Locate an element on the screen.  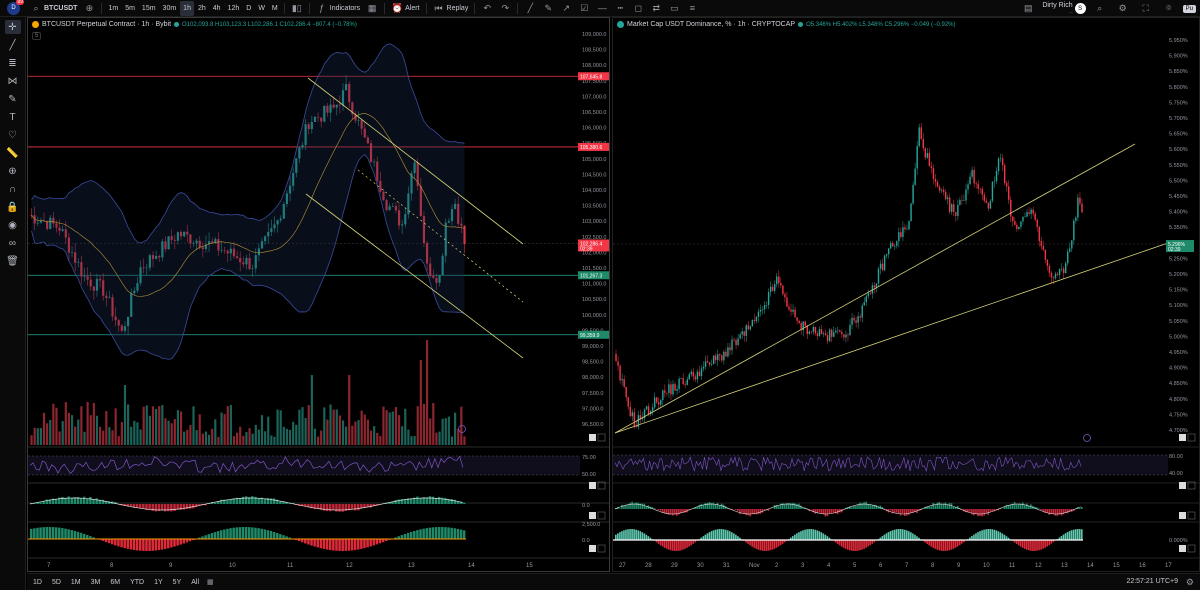
bar-style-button: ▮▯ is located at coordinates (297, 8).